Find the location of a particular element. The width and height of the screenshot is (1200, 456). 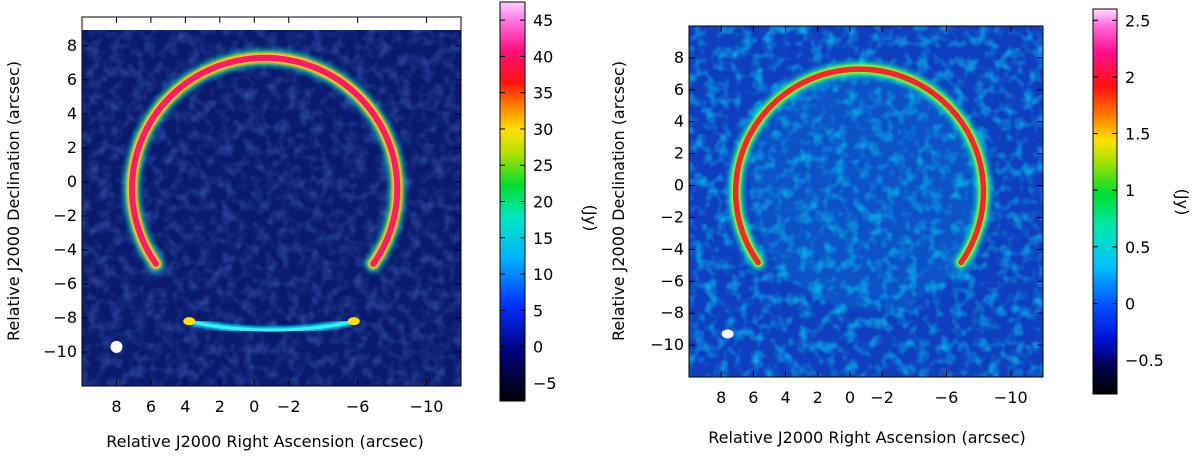

colorbar-ticks-right: 2.5 2 1.5 1 0.5 0 −0.5 is located at coordinates (1128, 190).